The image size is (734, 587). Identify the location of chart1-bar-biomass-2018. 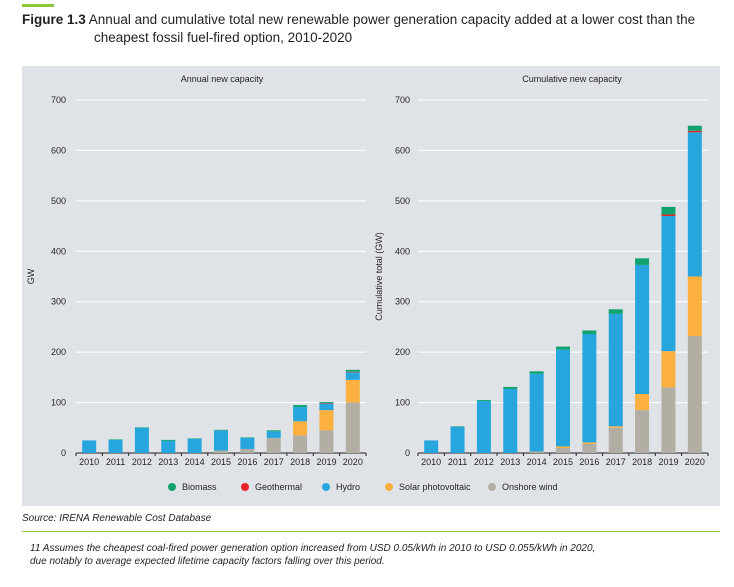
(300, 406).